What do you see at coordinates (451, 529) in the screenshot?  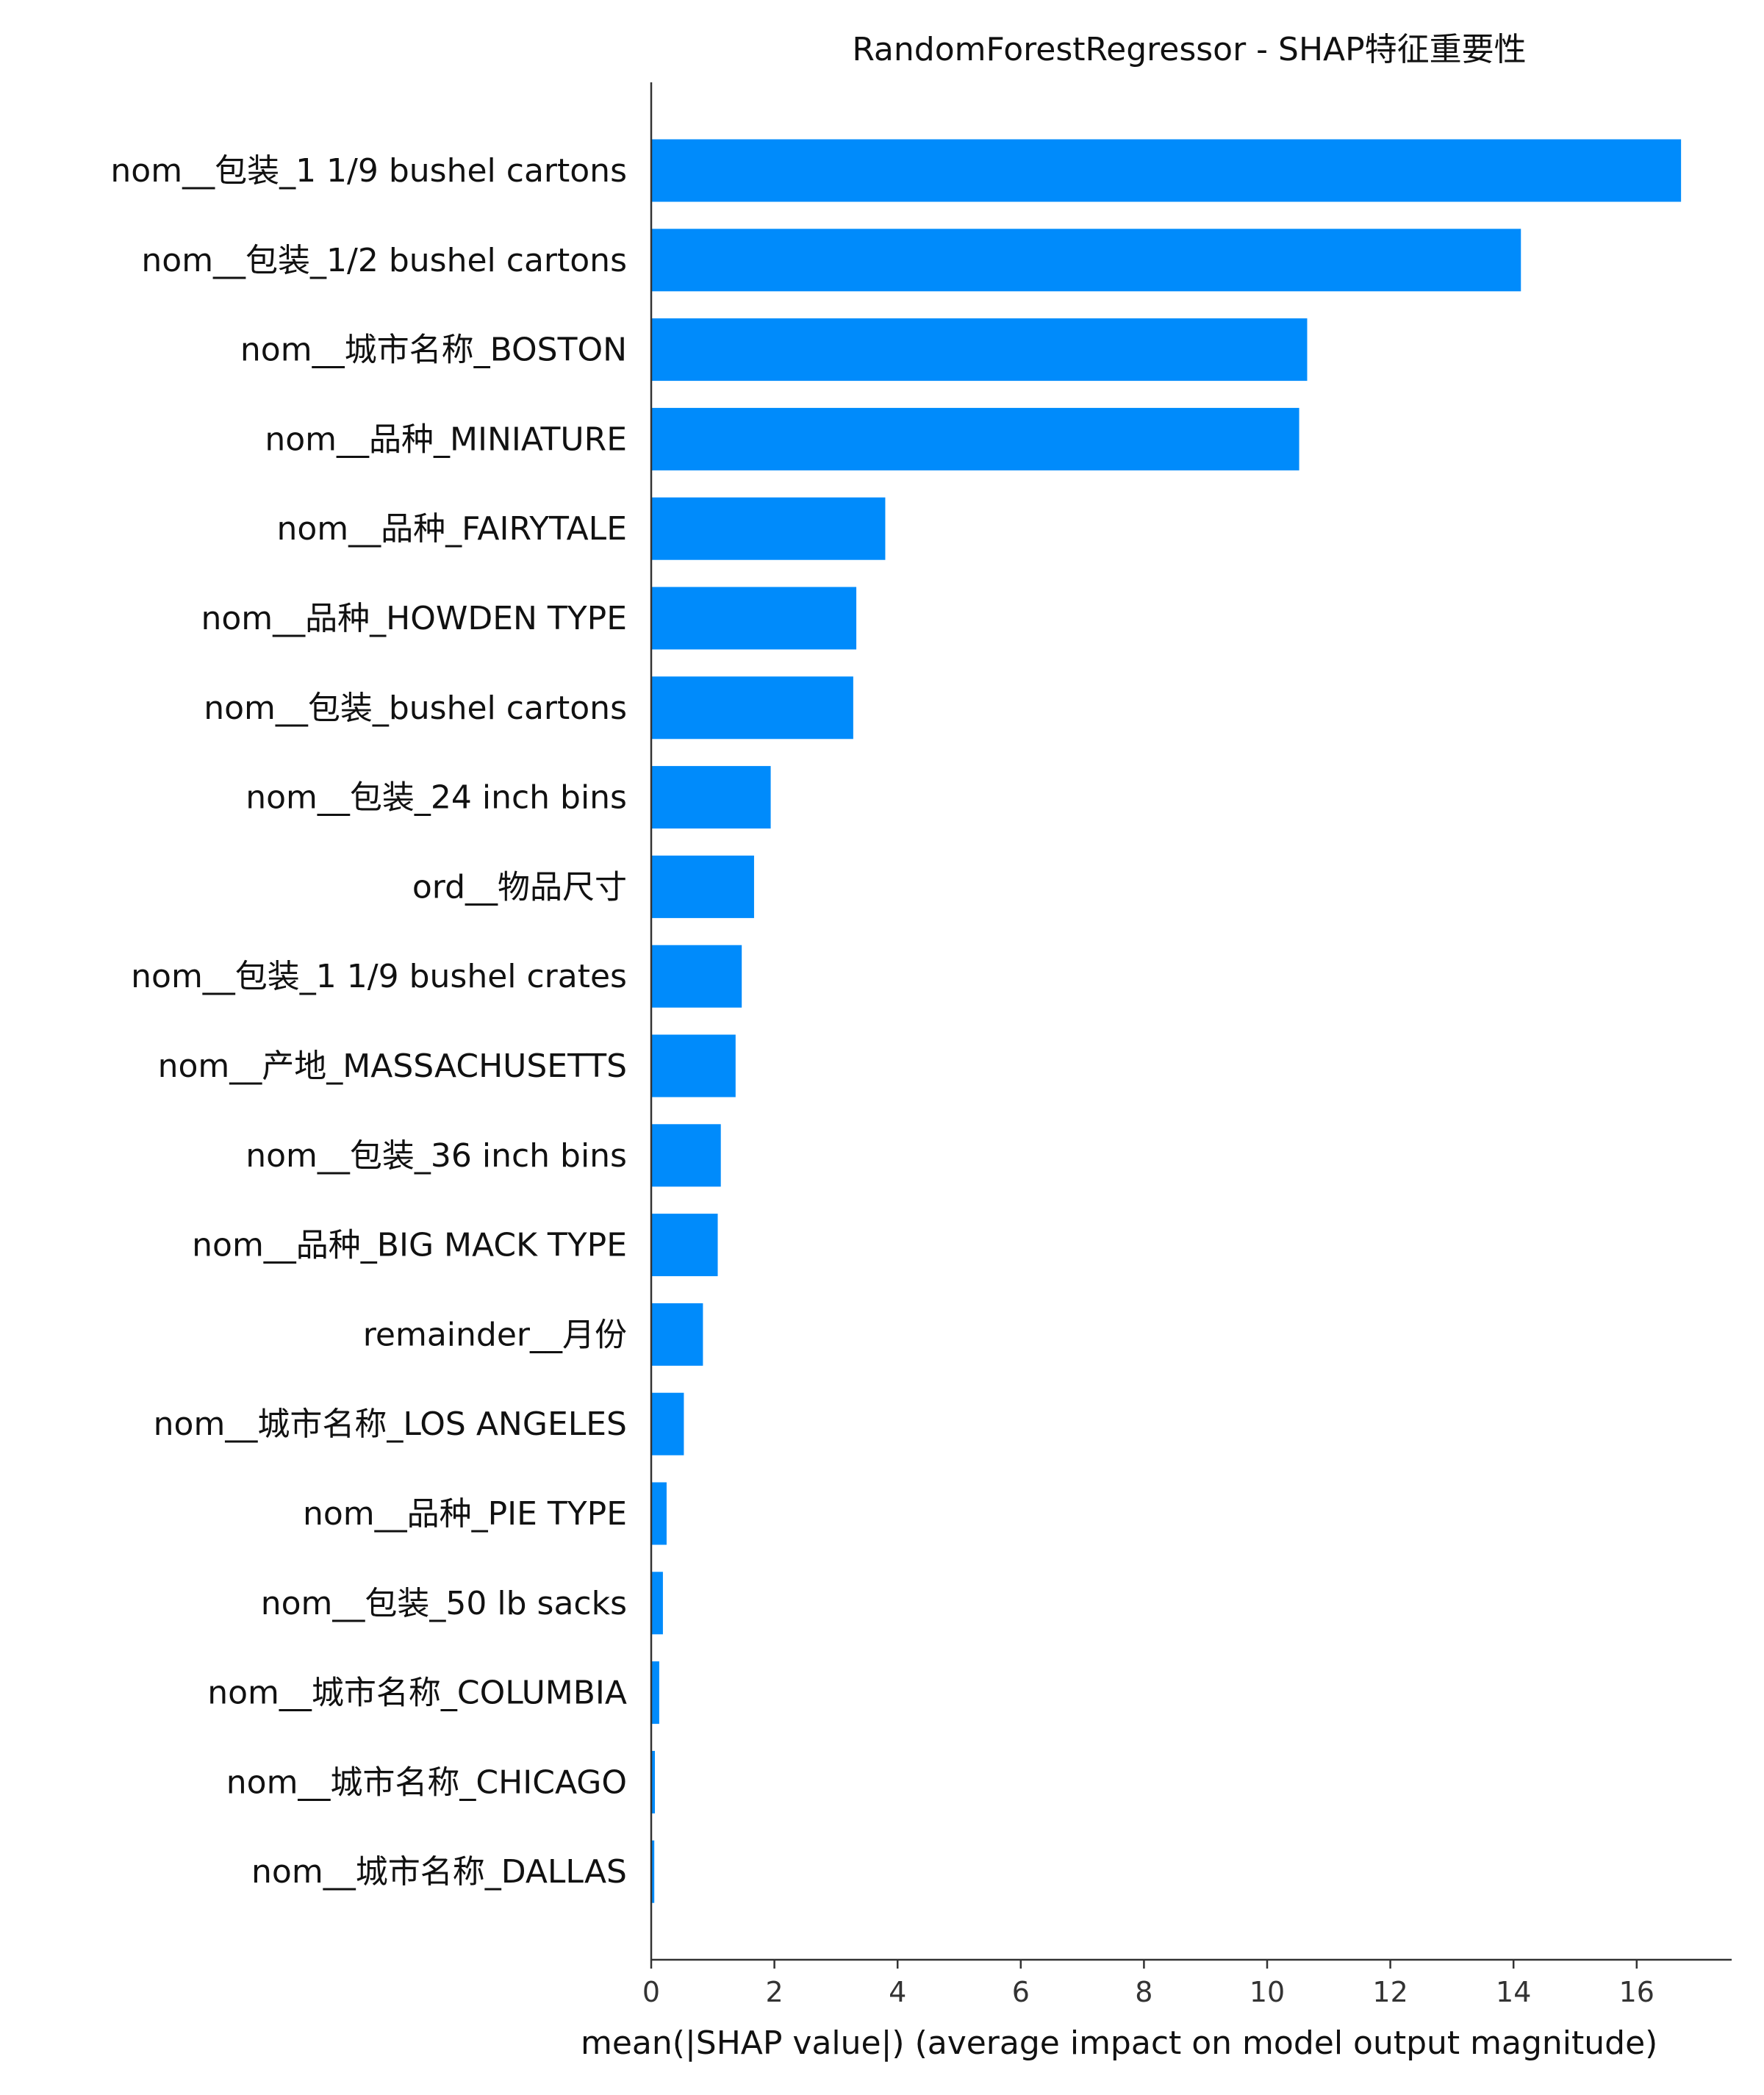 I see `category-label: nom__品种_FAIRYTALE` at bounding box center [451, 529].